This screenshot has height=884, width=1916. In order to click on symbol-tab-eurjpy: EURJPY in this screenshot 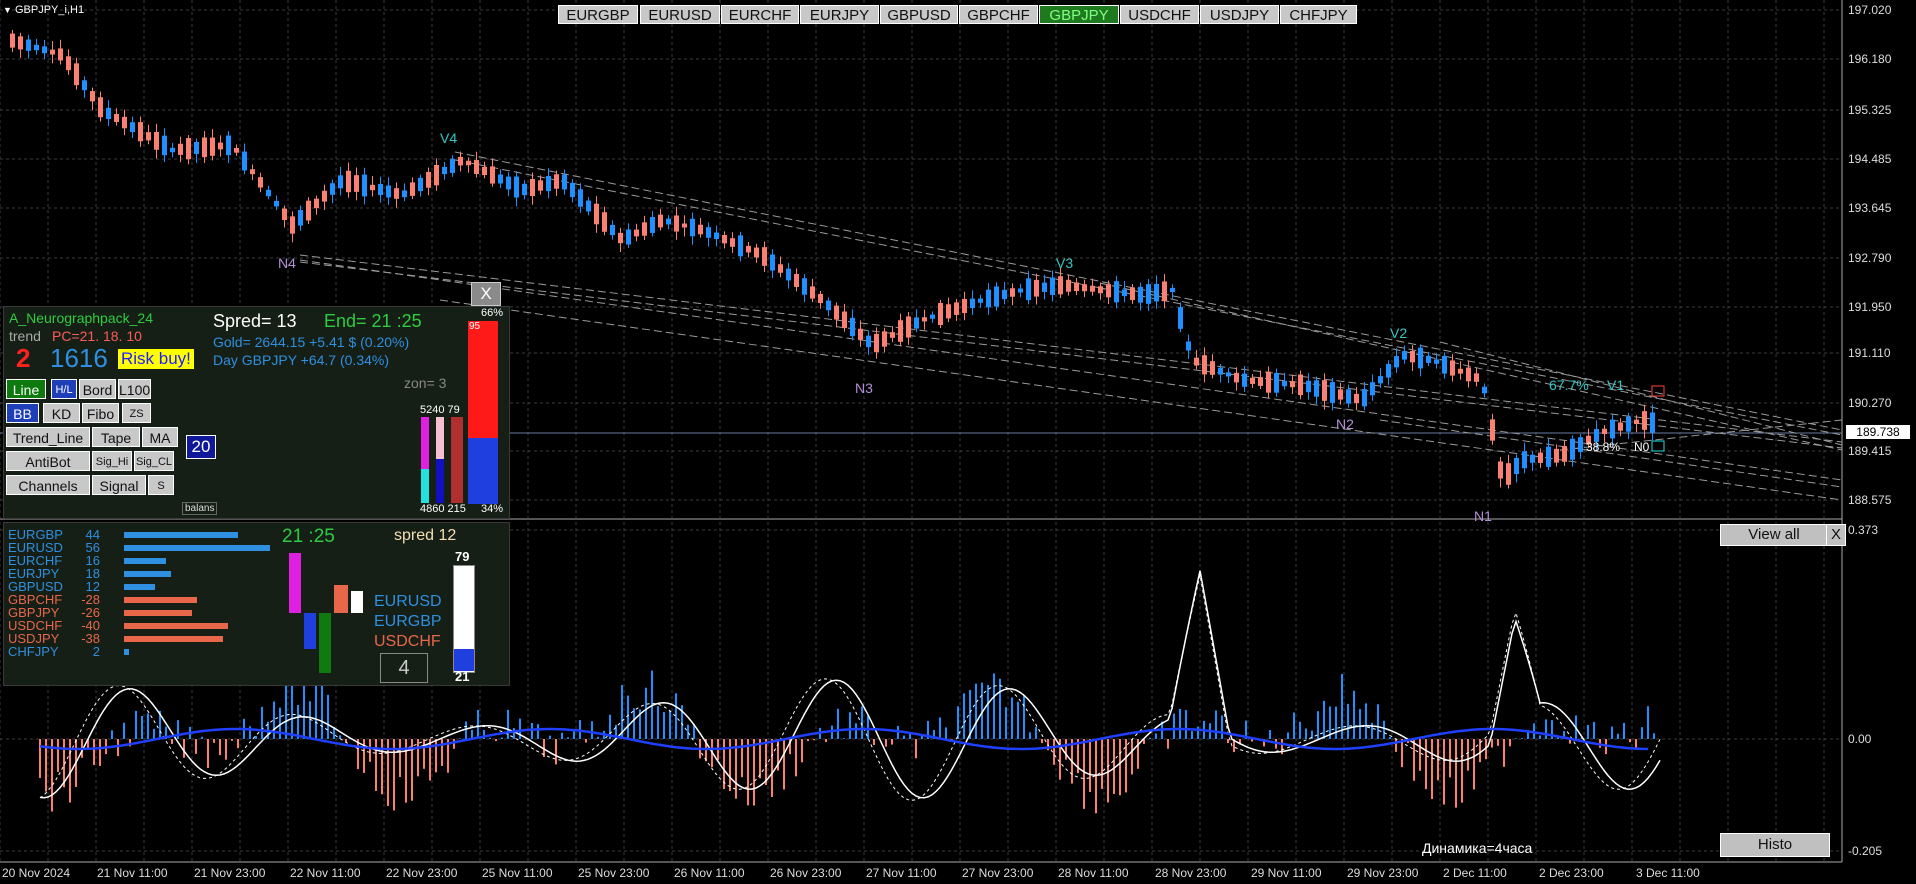, I will do `click(839, 14)`.